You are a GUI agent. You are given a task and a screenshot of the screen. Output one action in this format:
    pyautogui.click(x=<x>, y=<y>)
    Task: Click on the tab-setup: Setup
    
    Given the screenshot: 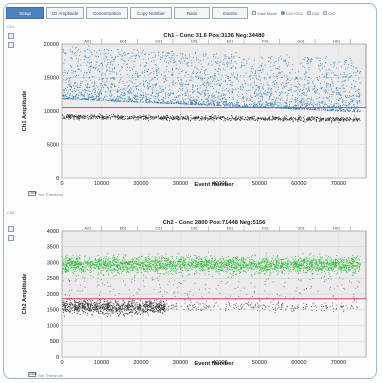 What is the action you would take?
    pyautogui.click(x=25, y=13)
    